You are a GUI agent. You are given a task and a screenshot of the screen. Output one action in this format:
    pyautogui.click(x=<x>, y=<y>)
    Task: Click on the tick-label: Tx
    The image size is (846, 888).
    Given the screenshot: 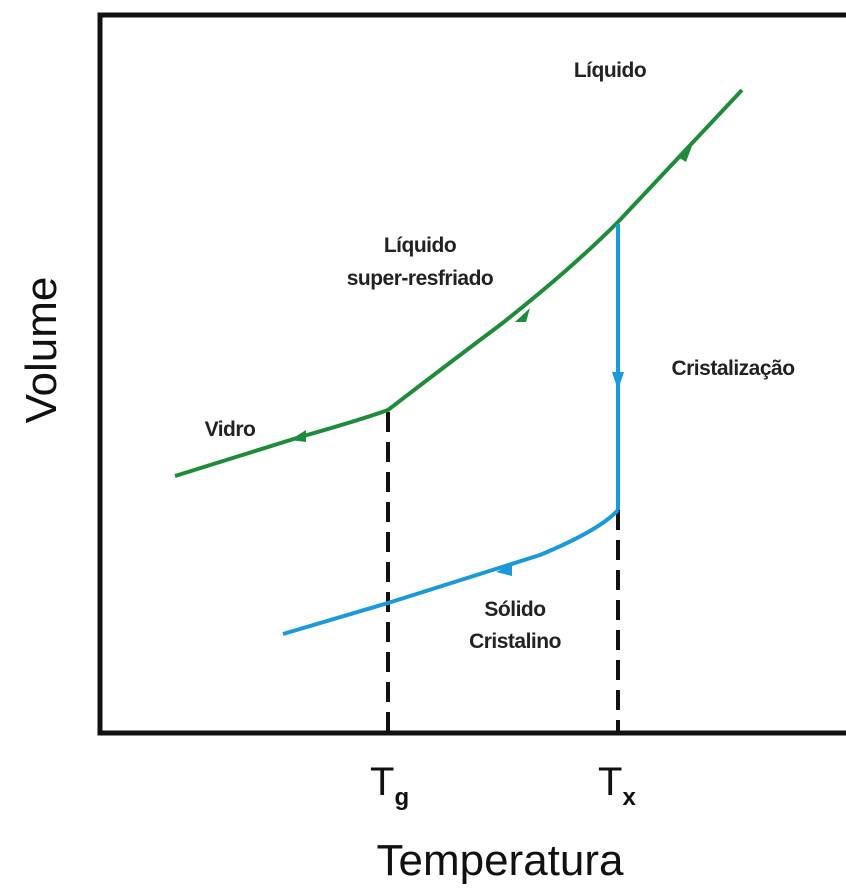 What is the action you would take?
    pyautogui.click(x=617, y=785)
    